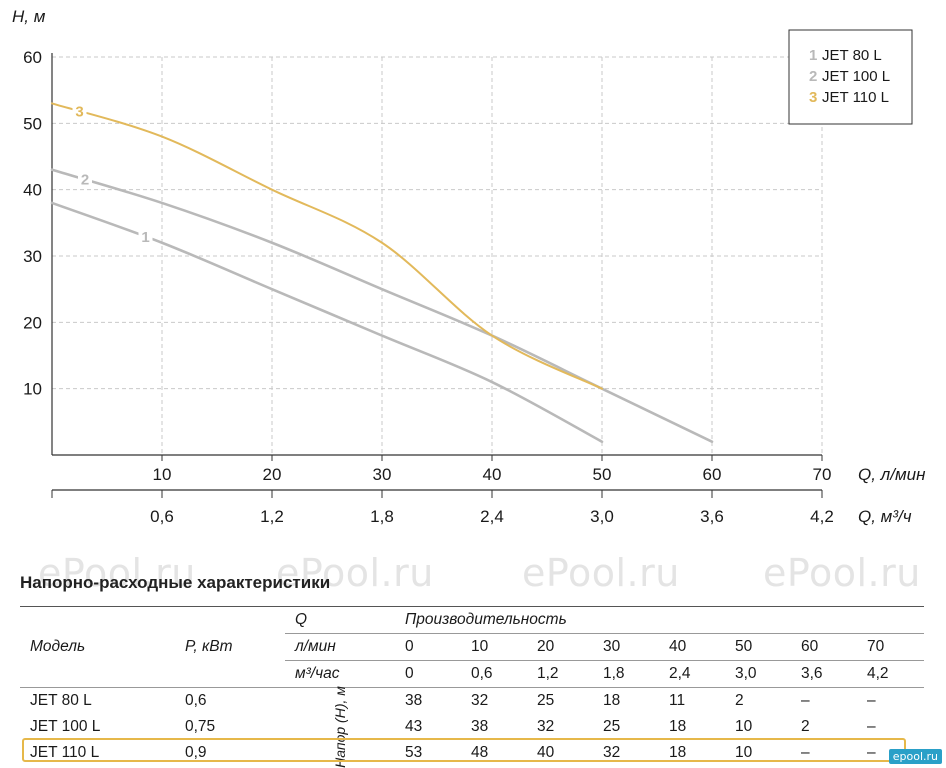 Image resolution: width=946 pixels, height=768 pixels. I want to click on series-number-label: 2, so click(85, 180).